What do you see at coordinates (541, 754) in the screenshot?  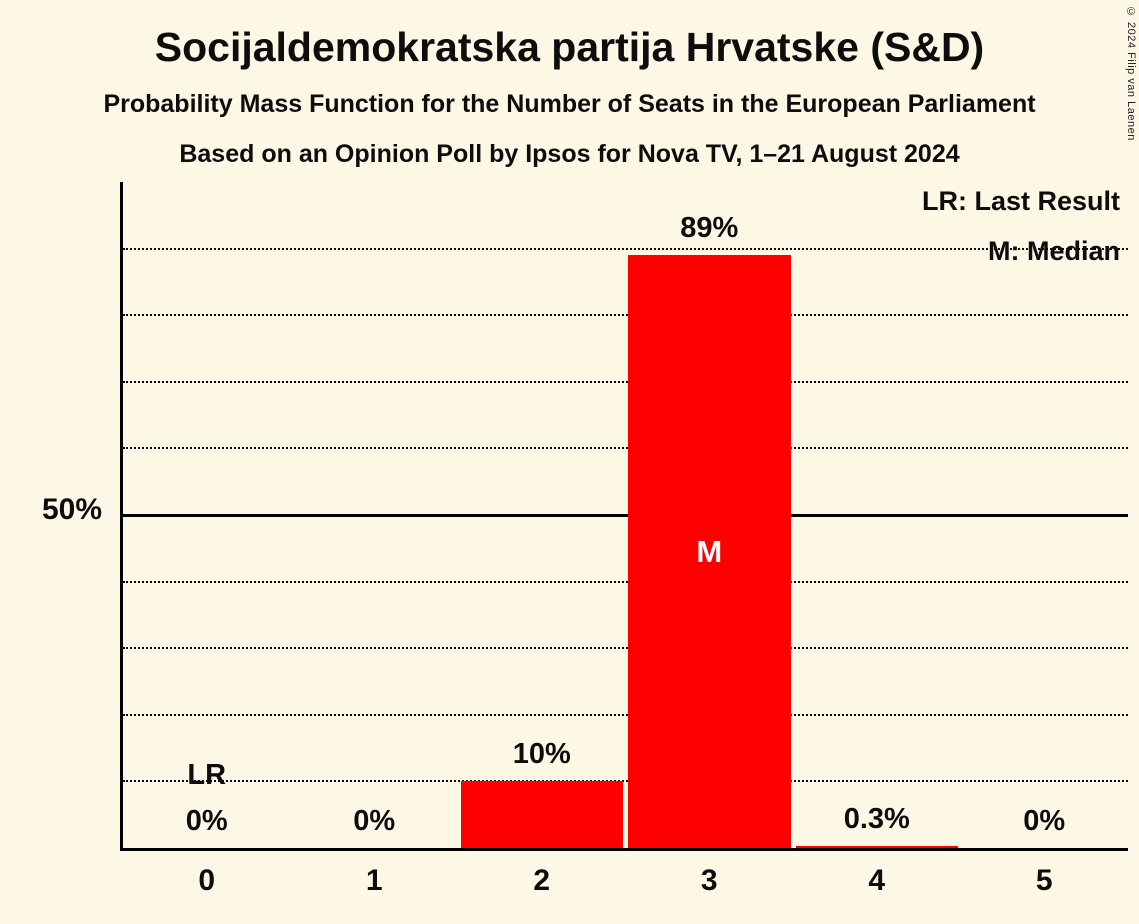 I see `value-label-seat-2: 10%` at bounding box center [541, 754].